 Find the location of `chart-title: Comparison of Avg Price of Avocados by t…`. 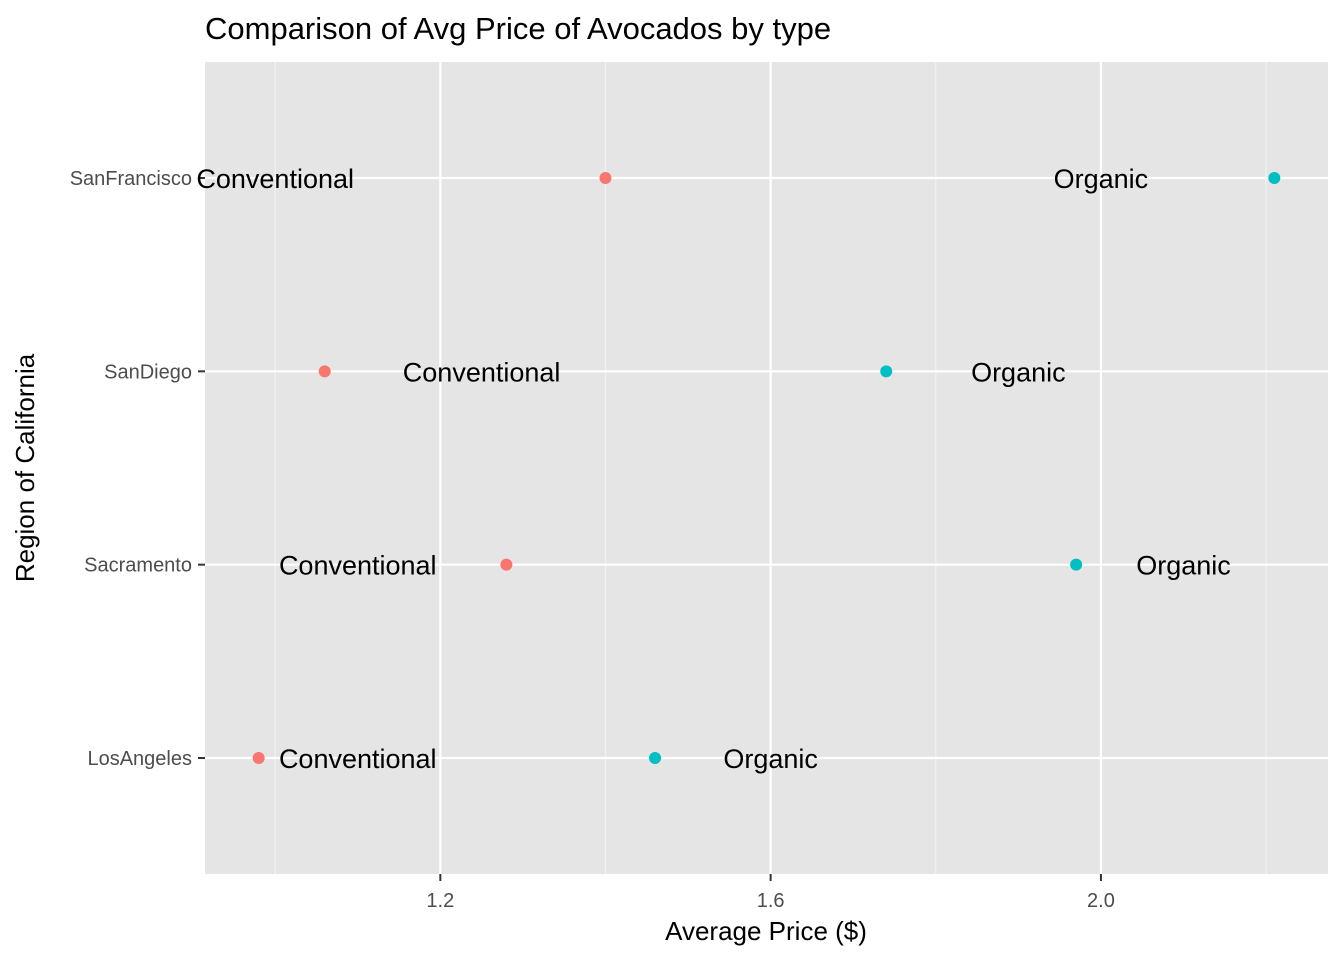

chart-title: Comparison of Avg Price of Avocados by t… is located at coordinates (518, 28).